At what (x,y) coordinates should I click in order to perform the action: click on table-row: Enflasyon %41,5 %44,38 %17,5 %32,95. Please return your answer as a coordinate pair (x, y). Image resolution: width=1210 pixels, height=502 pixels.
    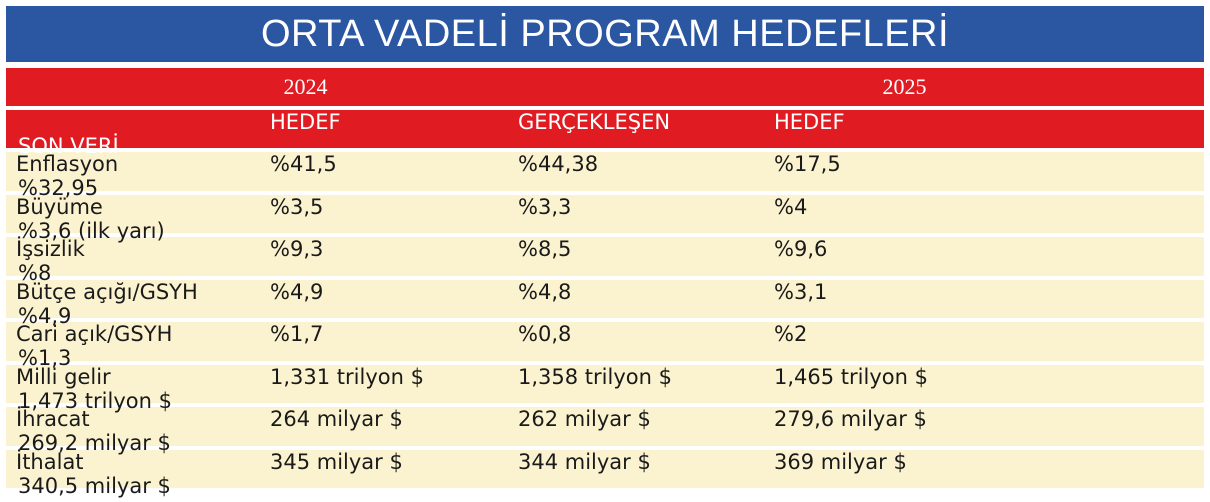
    Looking at the image, I should click on (605, 176).